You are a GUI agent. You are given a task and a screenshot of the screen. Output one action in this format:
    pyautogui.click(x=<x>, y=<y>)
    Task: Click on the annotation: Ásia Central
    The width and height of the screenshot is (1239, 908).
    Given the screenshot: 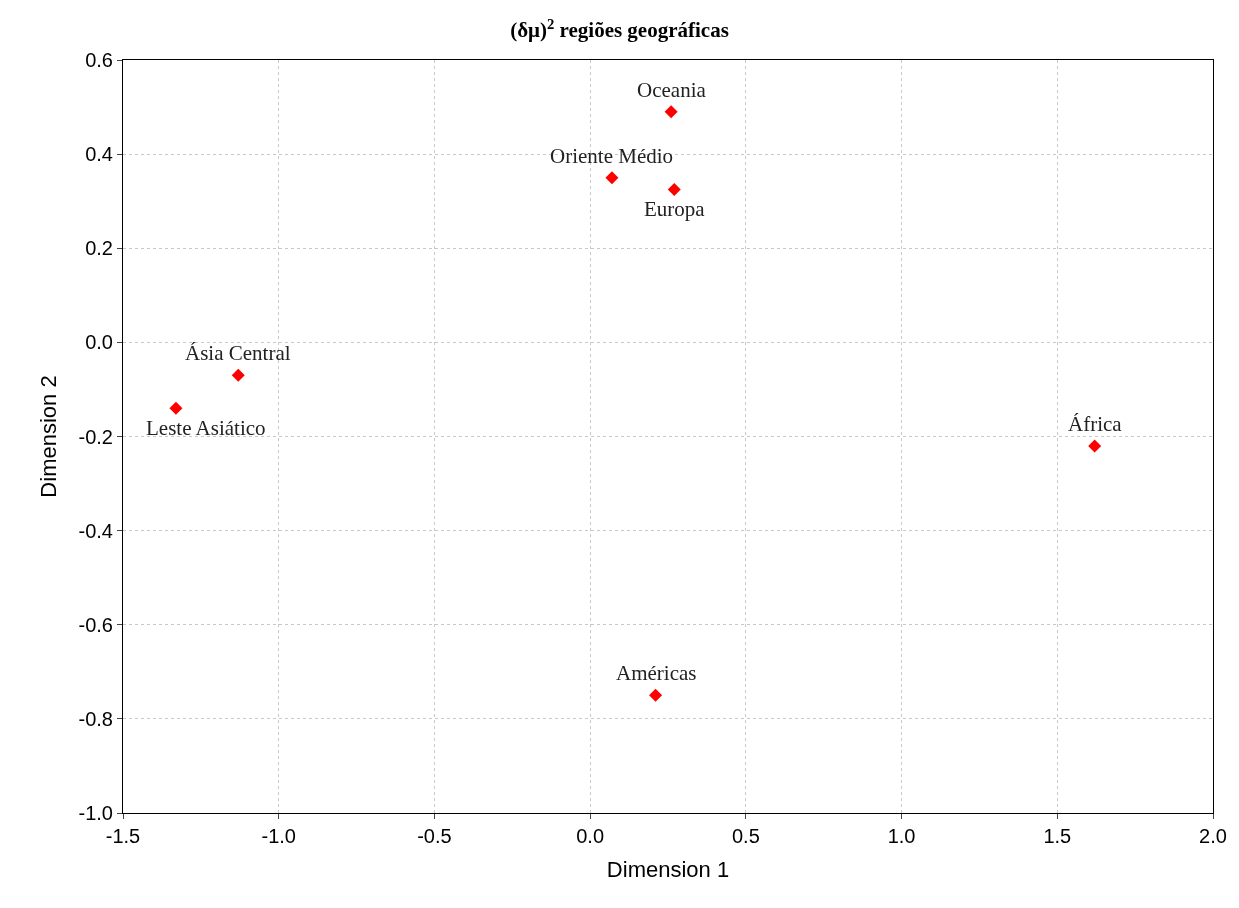 What is the action you would take?
    pyautogui.click(x=238, y=353)
    